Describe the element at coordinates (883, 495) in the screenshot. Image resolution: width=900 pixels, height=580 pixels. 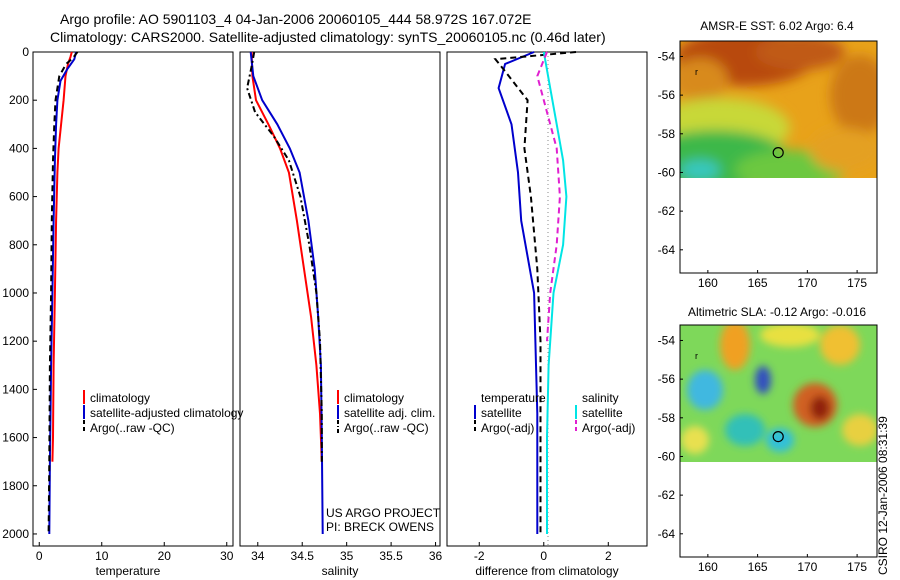
I see `footer-note: CSIRO 12-Jan-2006 08:31:39` at that location.